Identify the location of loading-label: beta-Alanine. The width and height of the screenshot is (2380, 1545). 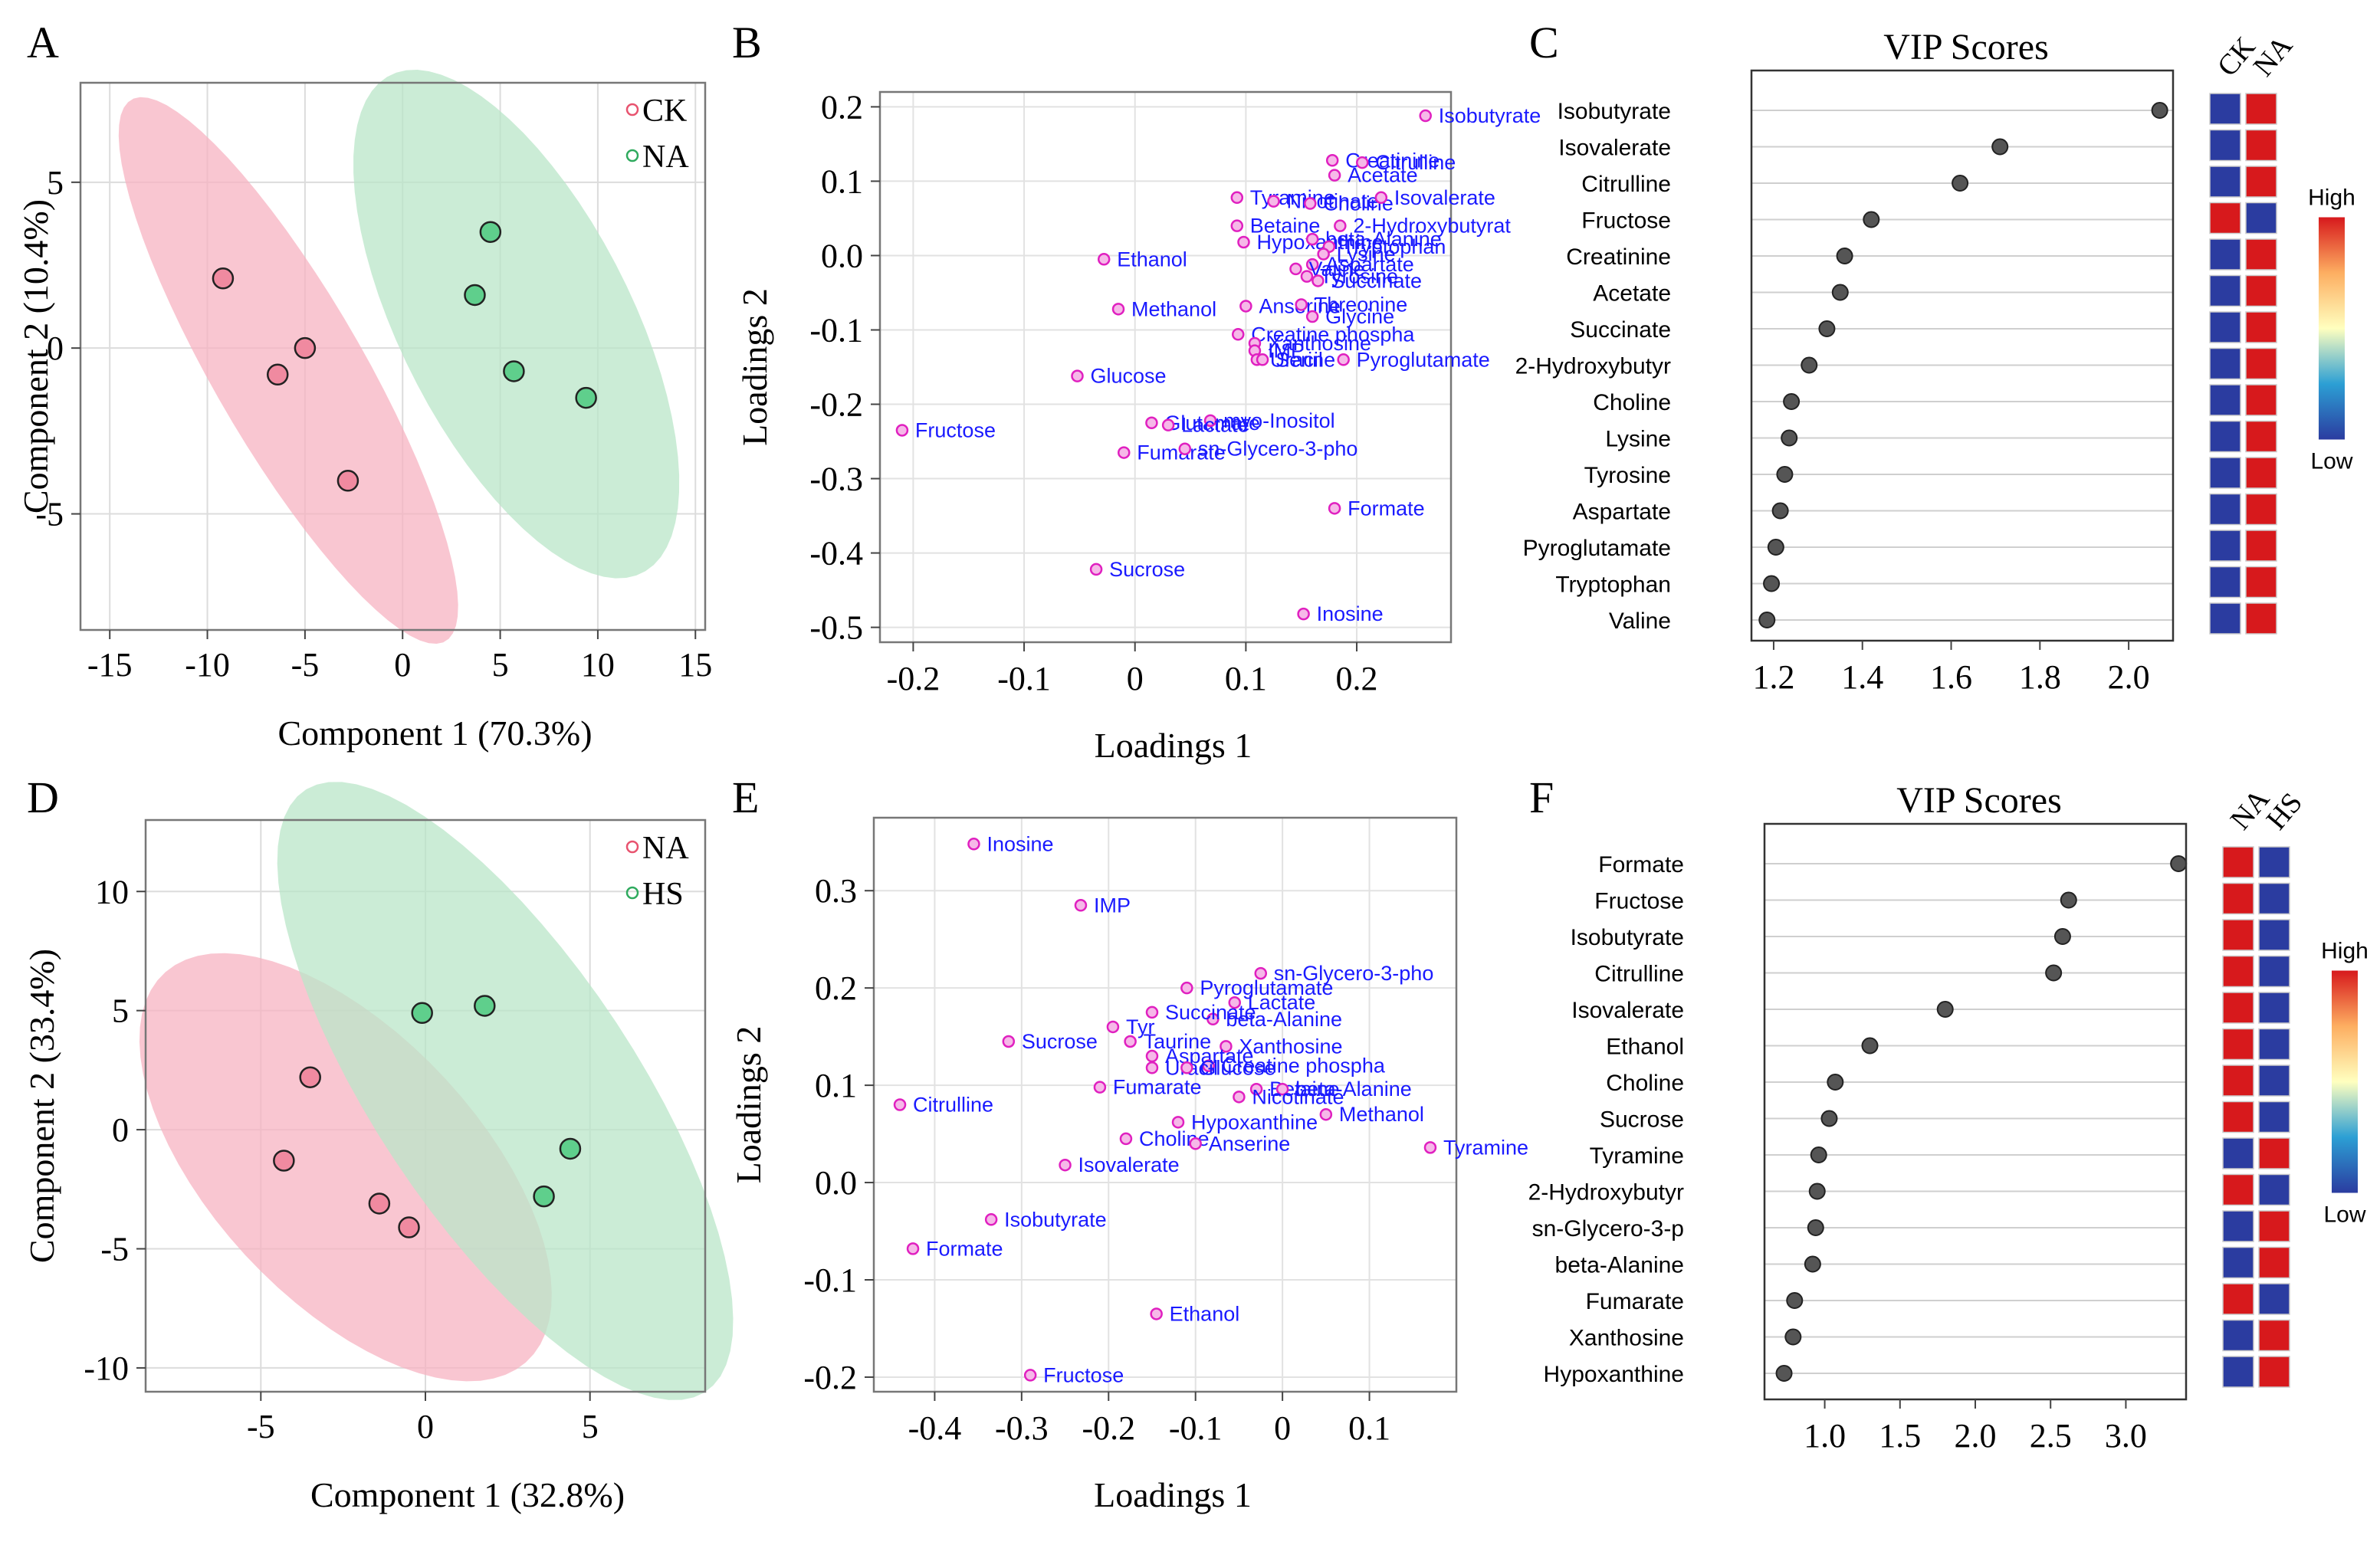
(1383, 240).